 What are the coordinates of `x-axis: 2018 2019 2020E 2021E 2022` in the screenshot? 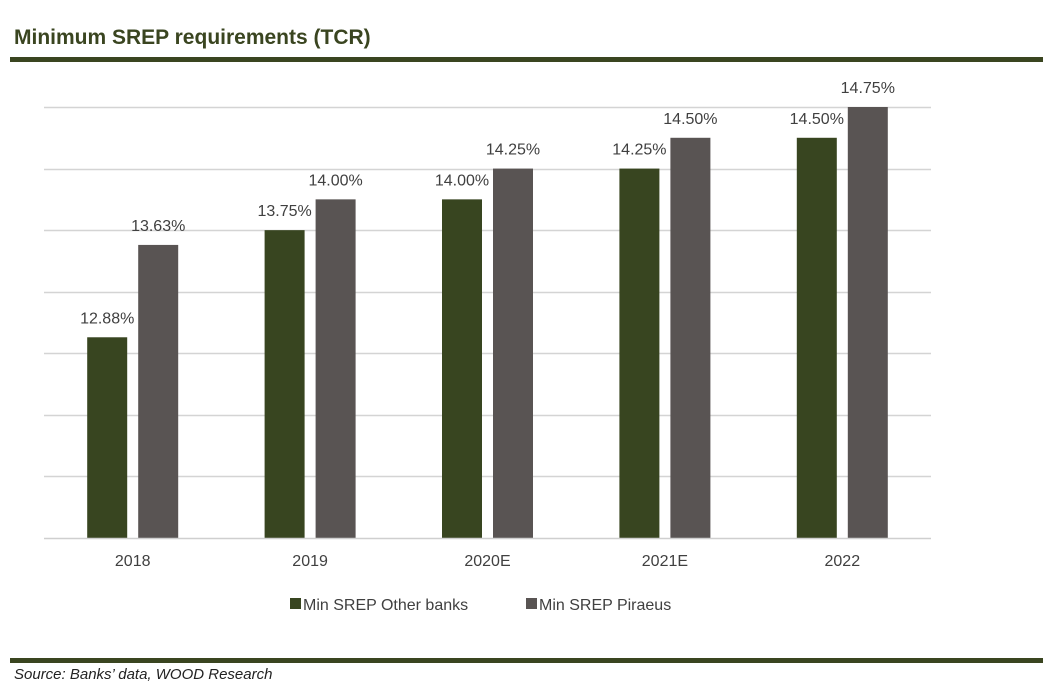 It's located at (487, 553).